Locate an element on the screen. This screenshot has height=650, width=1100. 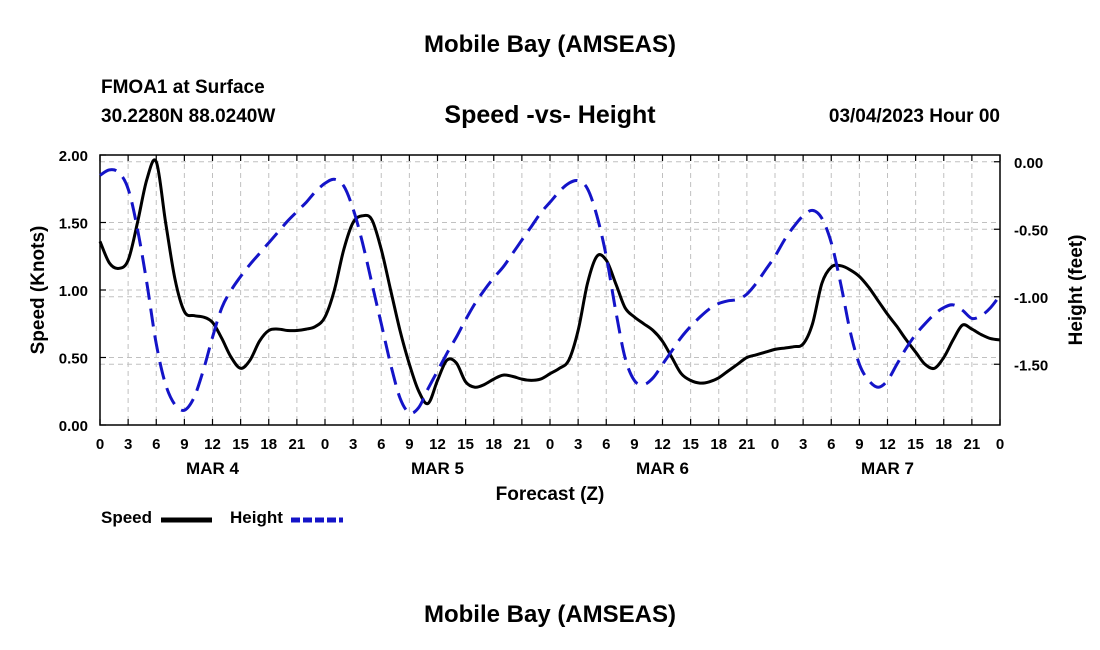
day-label: MAR 7 is located at coordinates (887, 468).